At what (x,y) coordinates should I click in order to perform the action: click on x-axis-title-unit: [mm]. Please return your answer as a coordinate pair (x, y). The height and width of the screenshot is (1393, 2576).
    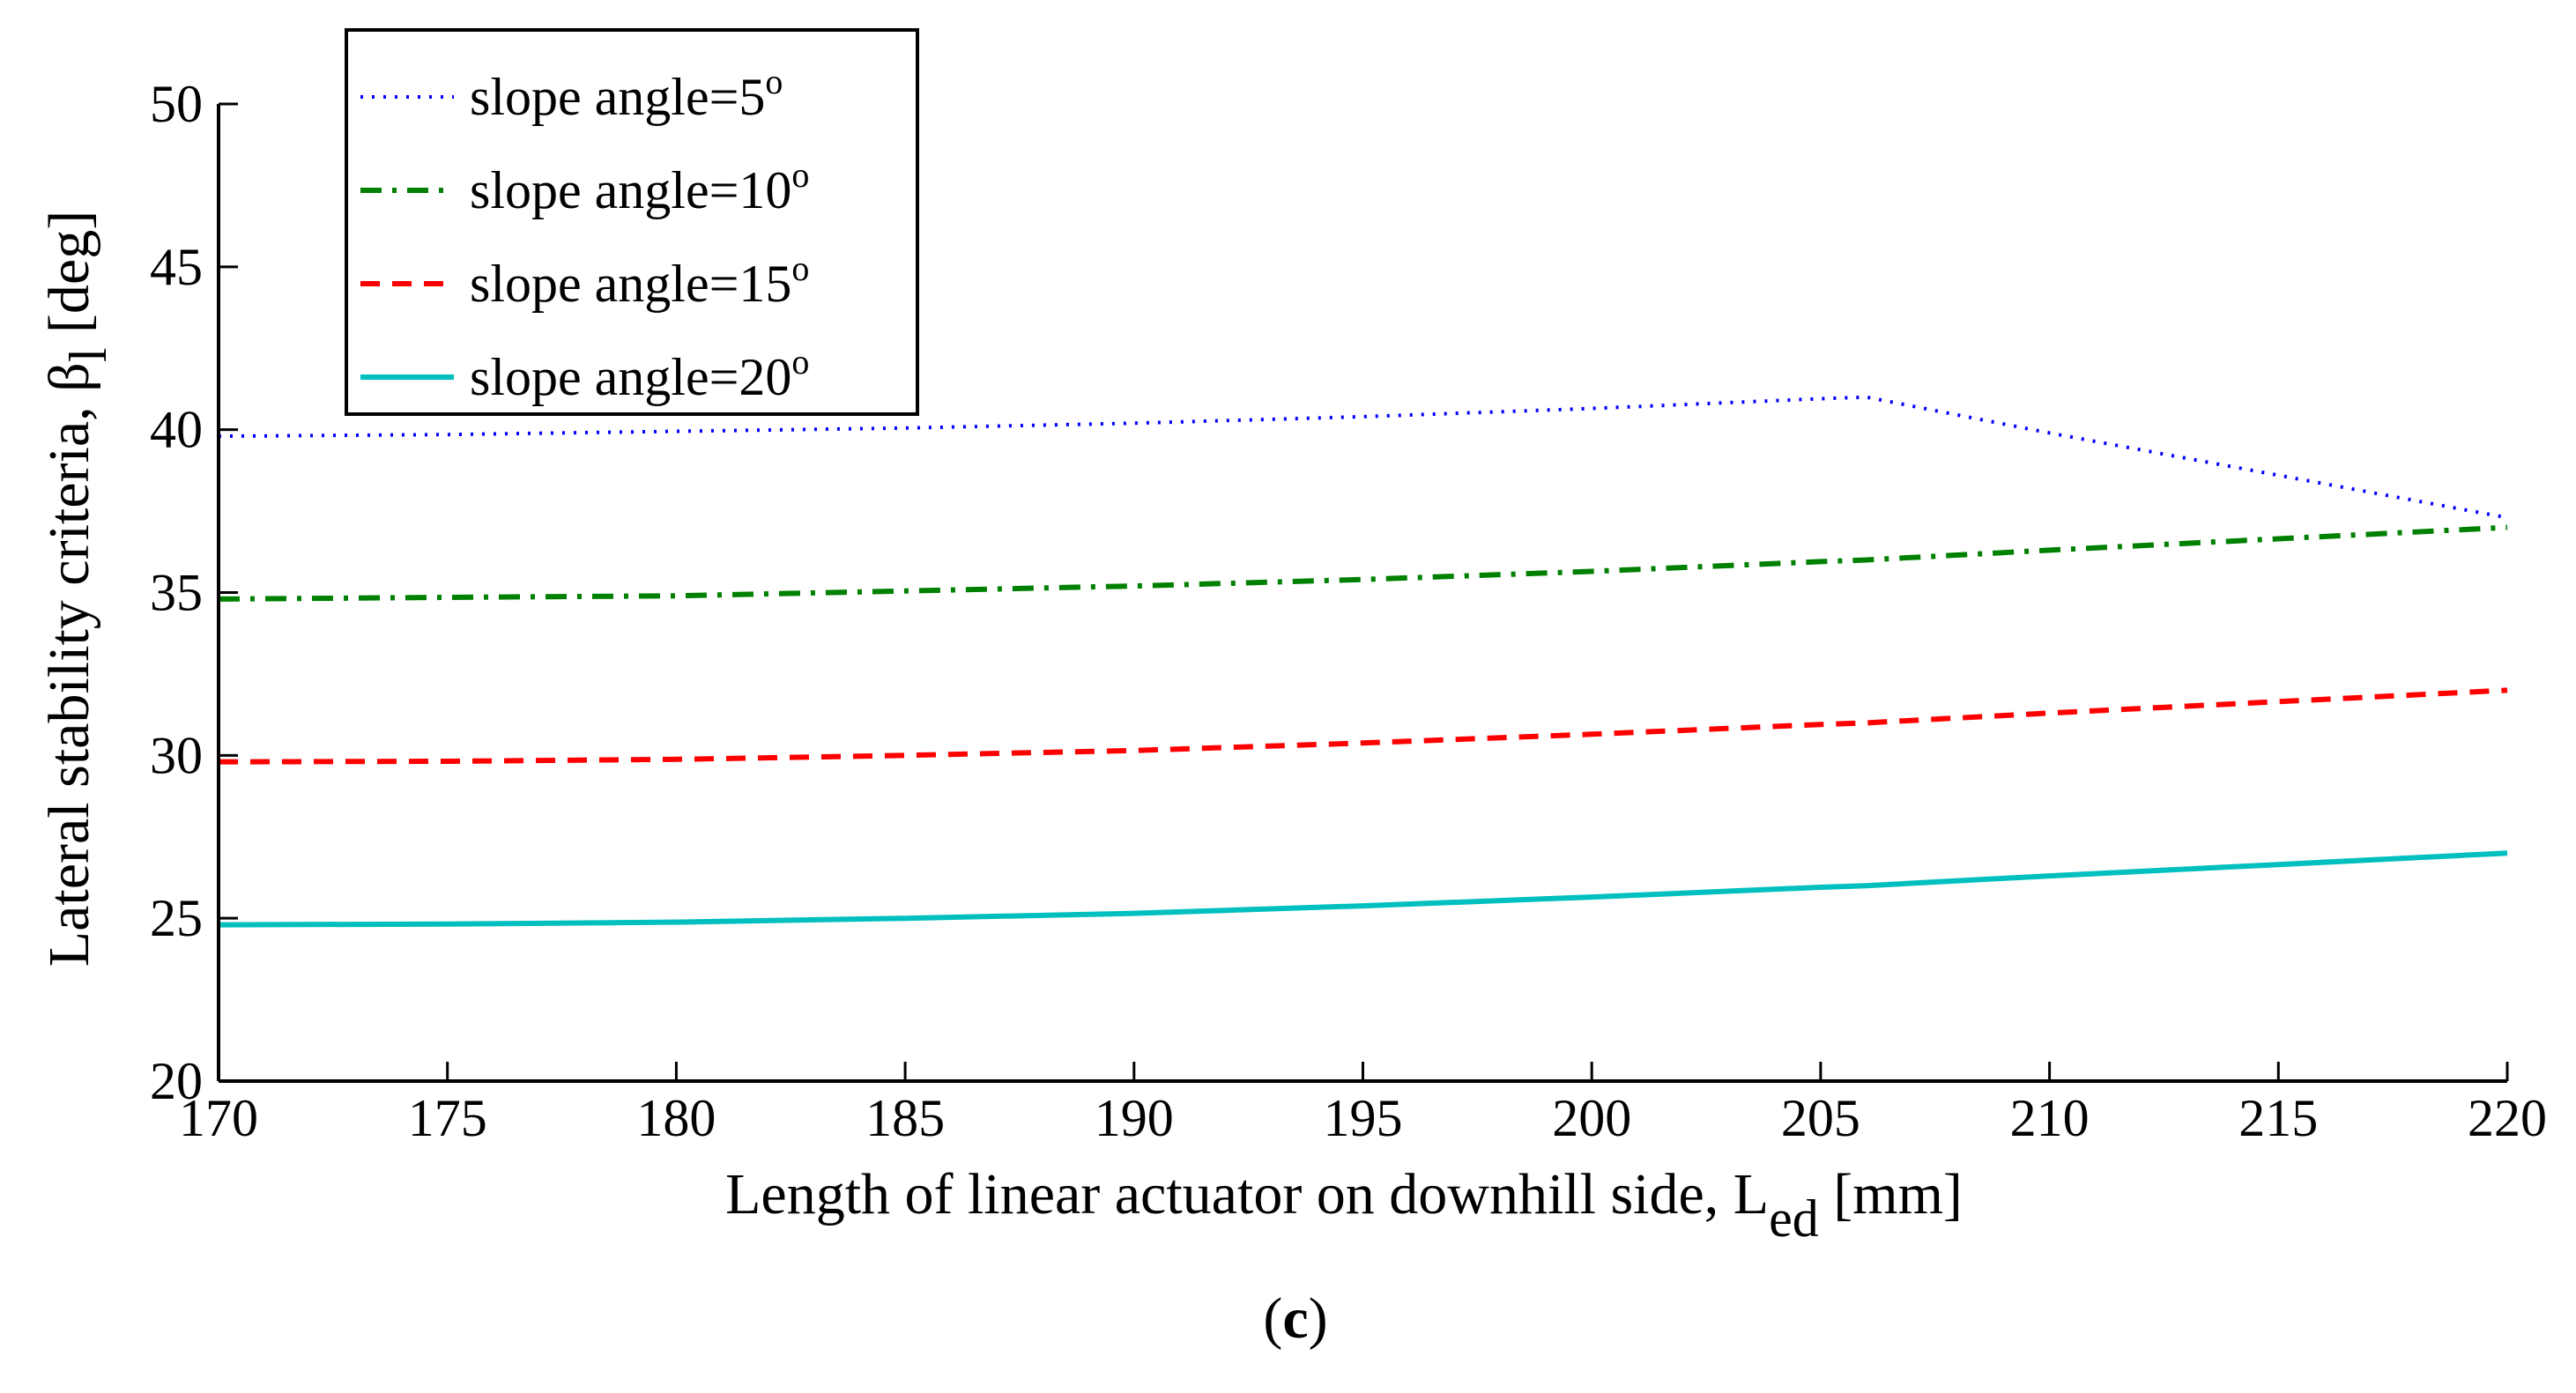
    Looking at the image, I should click on (1898, 1194).